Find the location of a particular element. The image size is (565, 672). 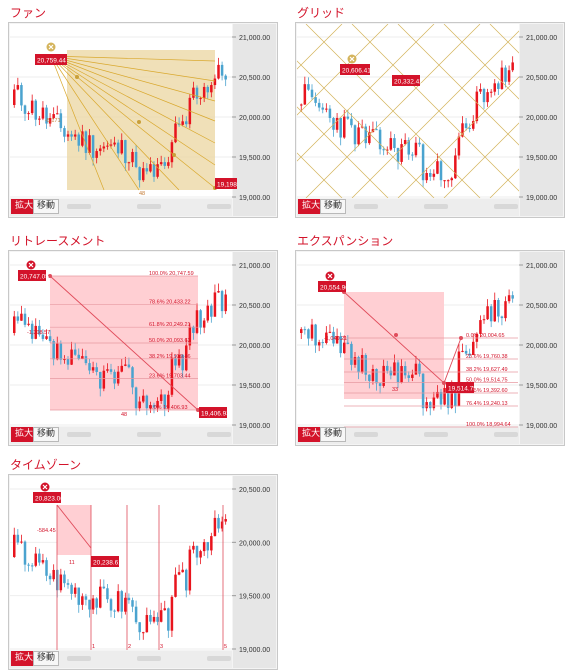

close-icon is located at coordinates (352, 59).